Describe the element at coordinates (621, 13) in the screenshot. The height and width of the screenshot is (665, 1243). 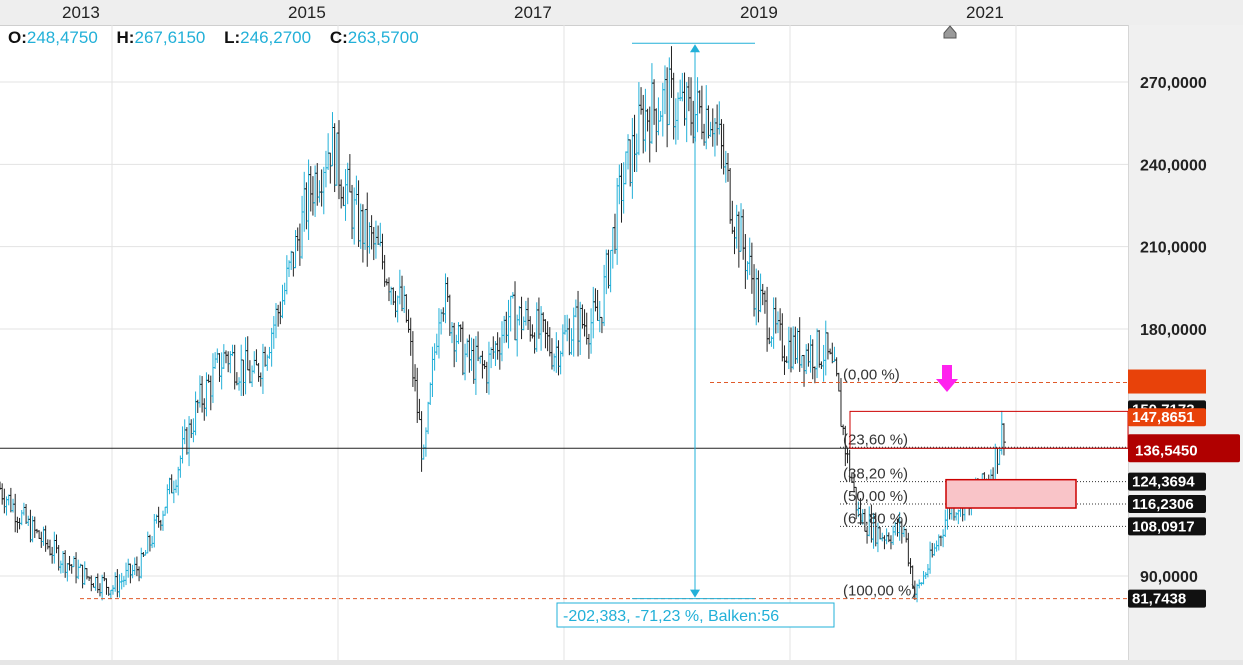
I see `time-axis: 2013 2015 2017 2019 2021` at that location.